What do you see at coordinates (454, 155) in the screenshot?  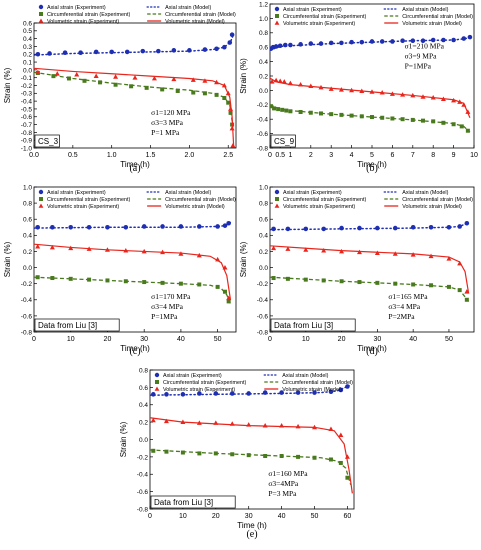 I see `x-tick-label: 9` at bounding box center [454, 155].